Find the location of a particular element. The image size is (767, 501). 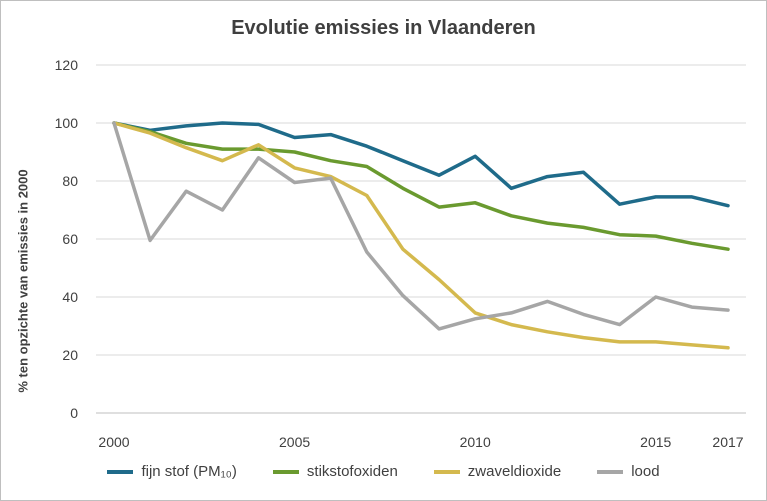

y-tick-label: 80 is located at coordinates (70, 181).